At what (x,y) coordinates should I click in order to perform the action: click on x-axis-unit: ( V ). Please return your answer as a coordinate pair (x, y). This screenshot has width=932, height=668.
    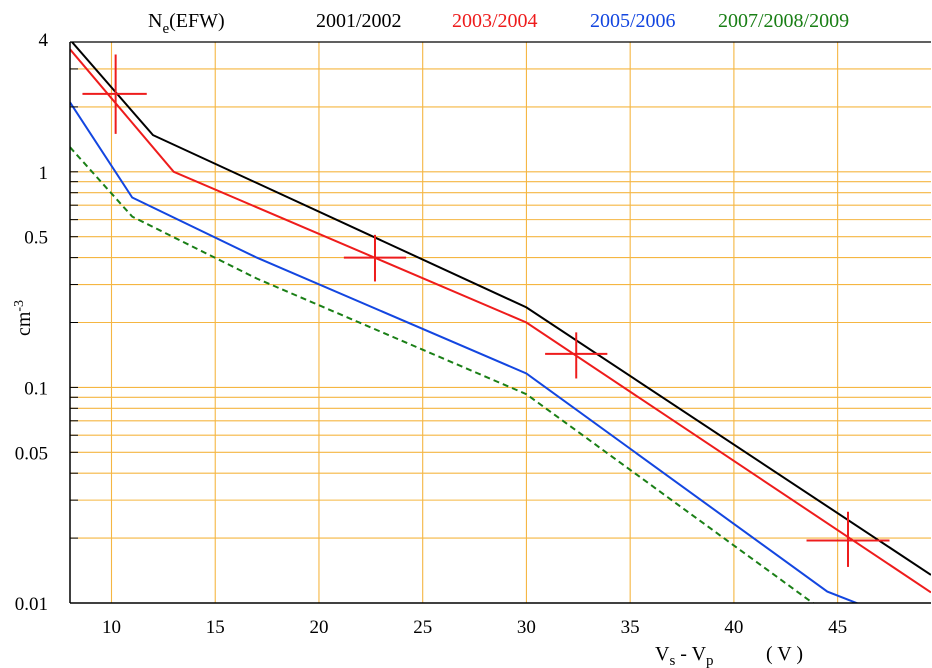
    Looking at the image, I should click on (784, 654).